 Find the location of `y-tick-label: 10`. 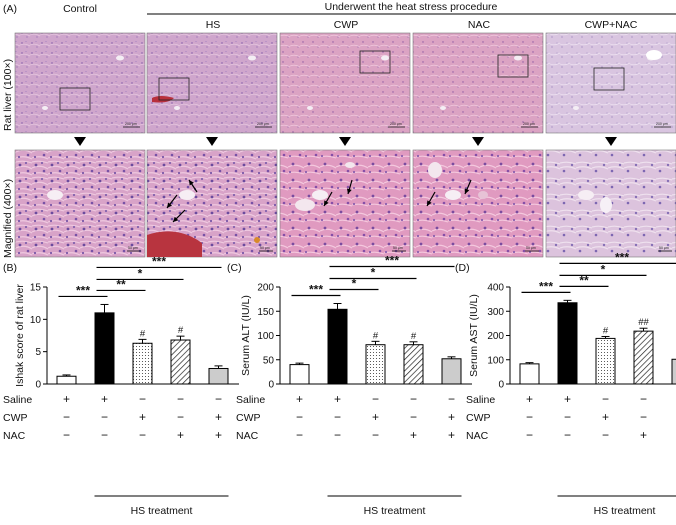

y-tick-label: 10 is located at coordinates (36, 320).